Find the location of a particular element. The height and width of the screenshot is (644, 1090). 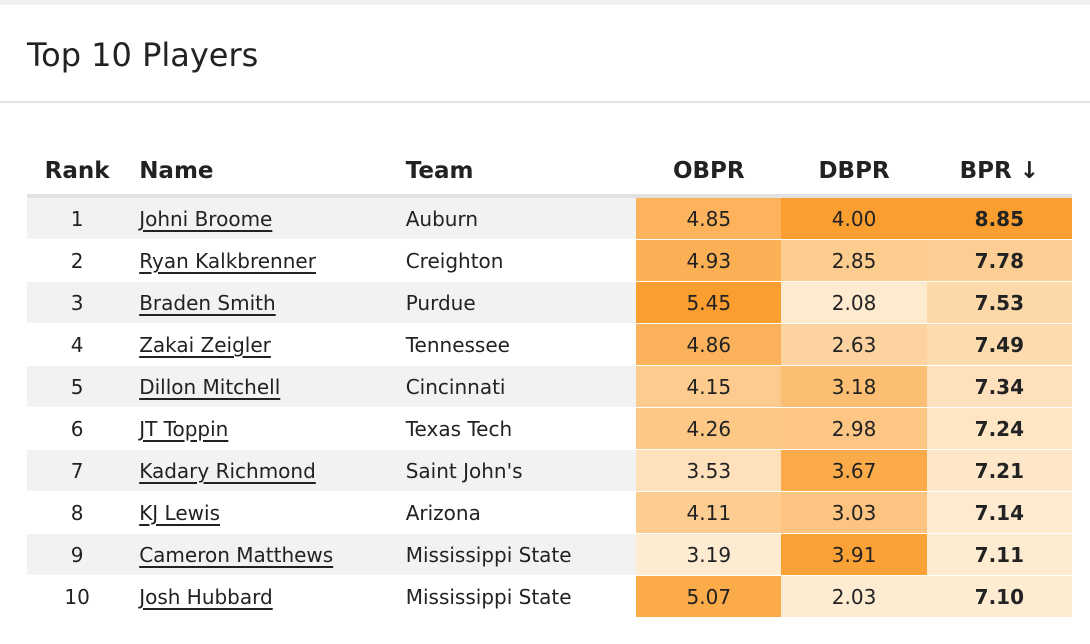

dbpr-cell: 3.91 is located at coordinates (854, 554).